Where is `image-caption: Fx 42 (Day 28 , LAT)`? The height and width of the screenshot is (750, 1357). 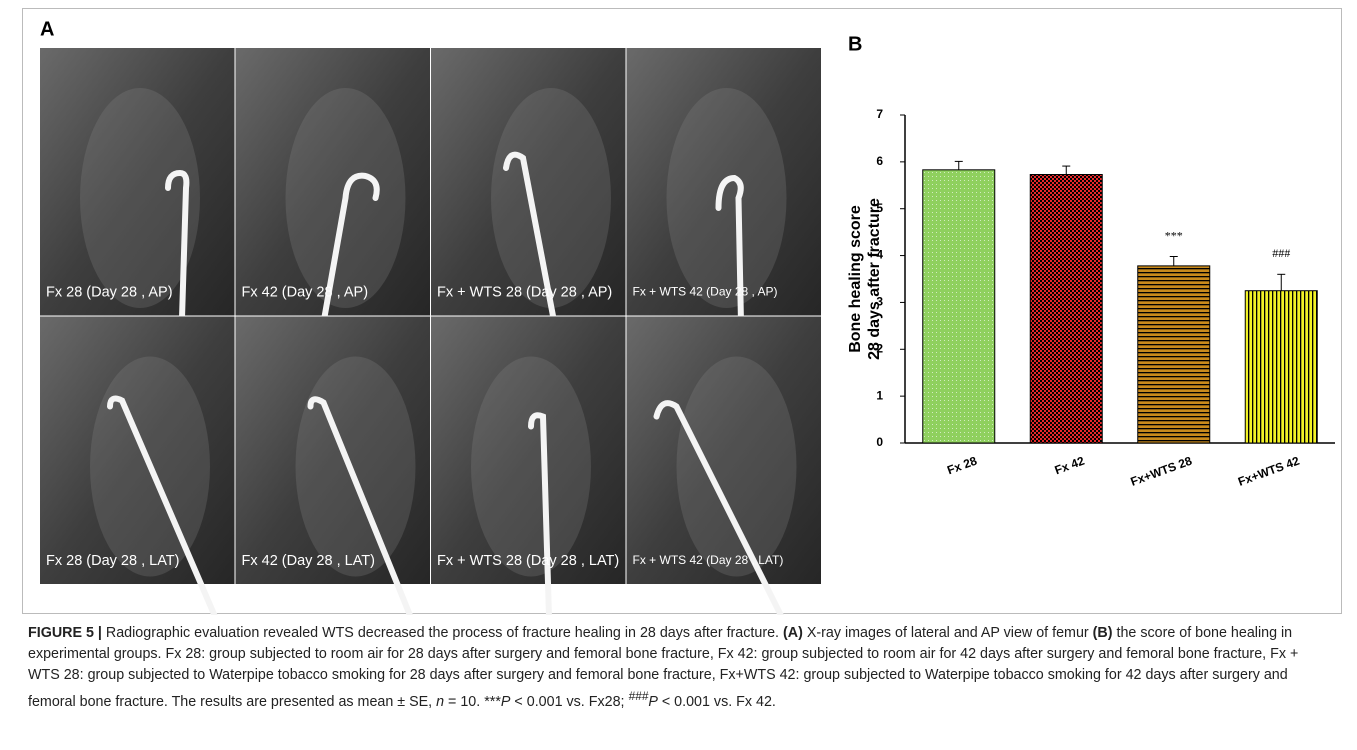
image-caption: Fx 42 (Day 28 , LAT) is located at coordinates (309, 561).